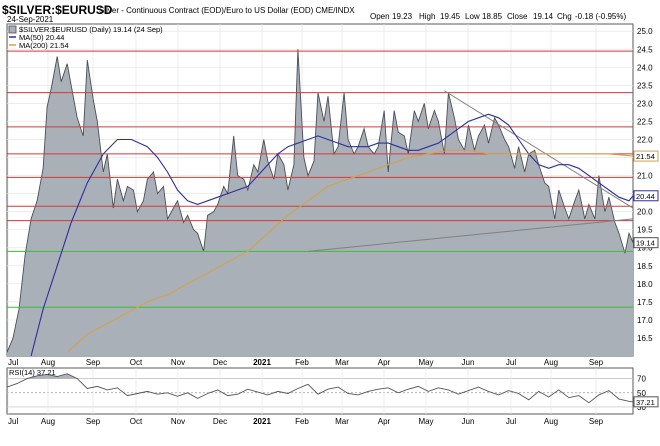  What do you see at coordinates (32, 372) in the screenshot?
I see `rsi-legend: RSI(14) 37.21` at bounding box center [32, 372].